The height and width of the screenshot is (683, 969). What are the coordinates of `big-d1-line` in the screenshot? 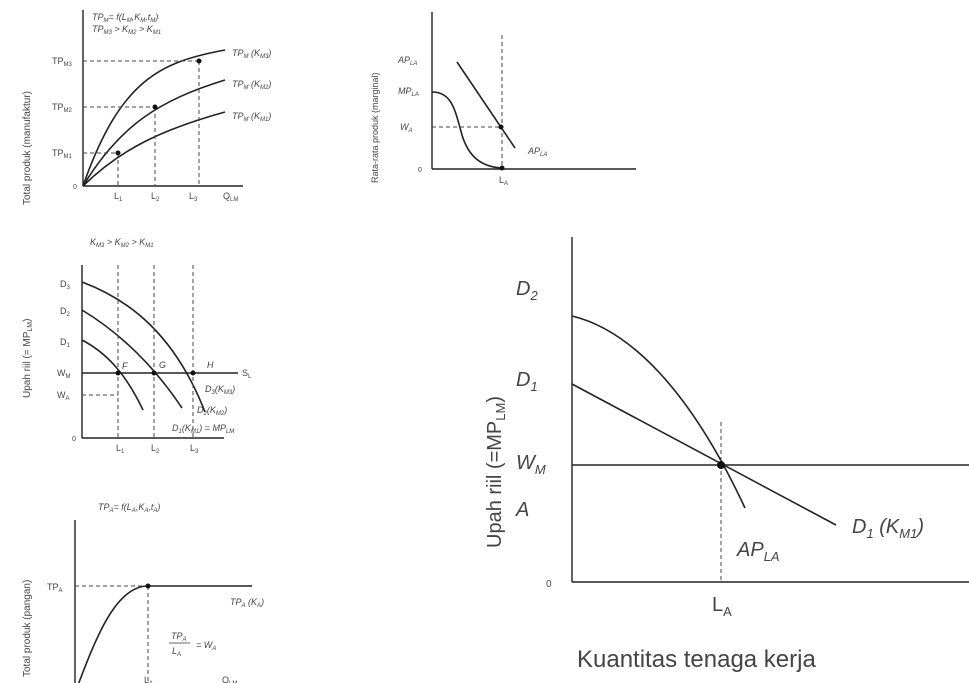 It's located at (704, 454).